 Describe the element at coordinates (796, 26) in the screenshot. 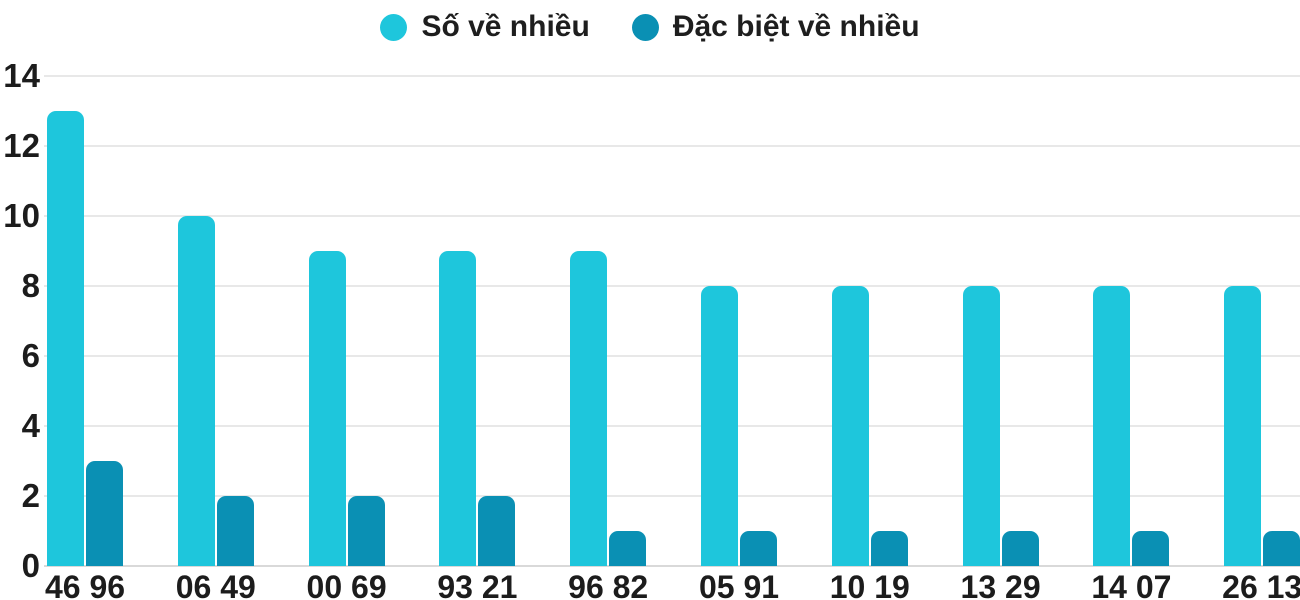

I see `legend-label-dac-biet-ve-nhieu: Đặc biệt về nhiều` at that location.